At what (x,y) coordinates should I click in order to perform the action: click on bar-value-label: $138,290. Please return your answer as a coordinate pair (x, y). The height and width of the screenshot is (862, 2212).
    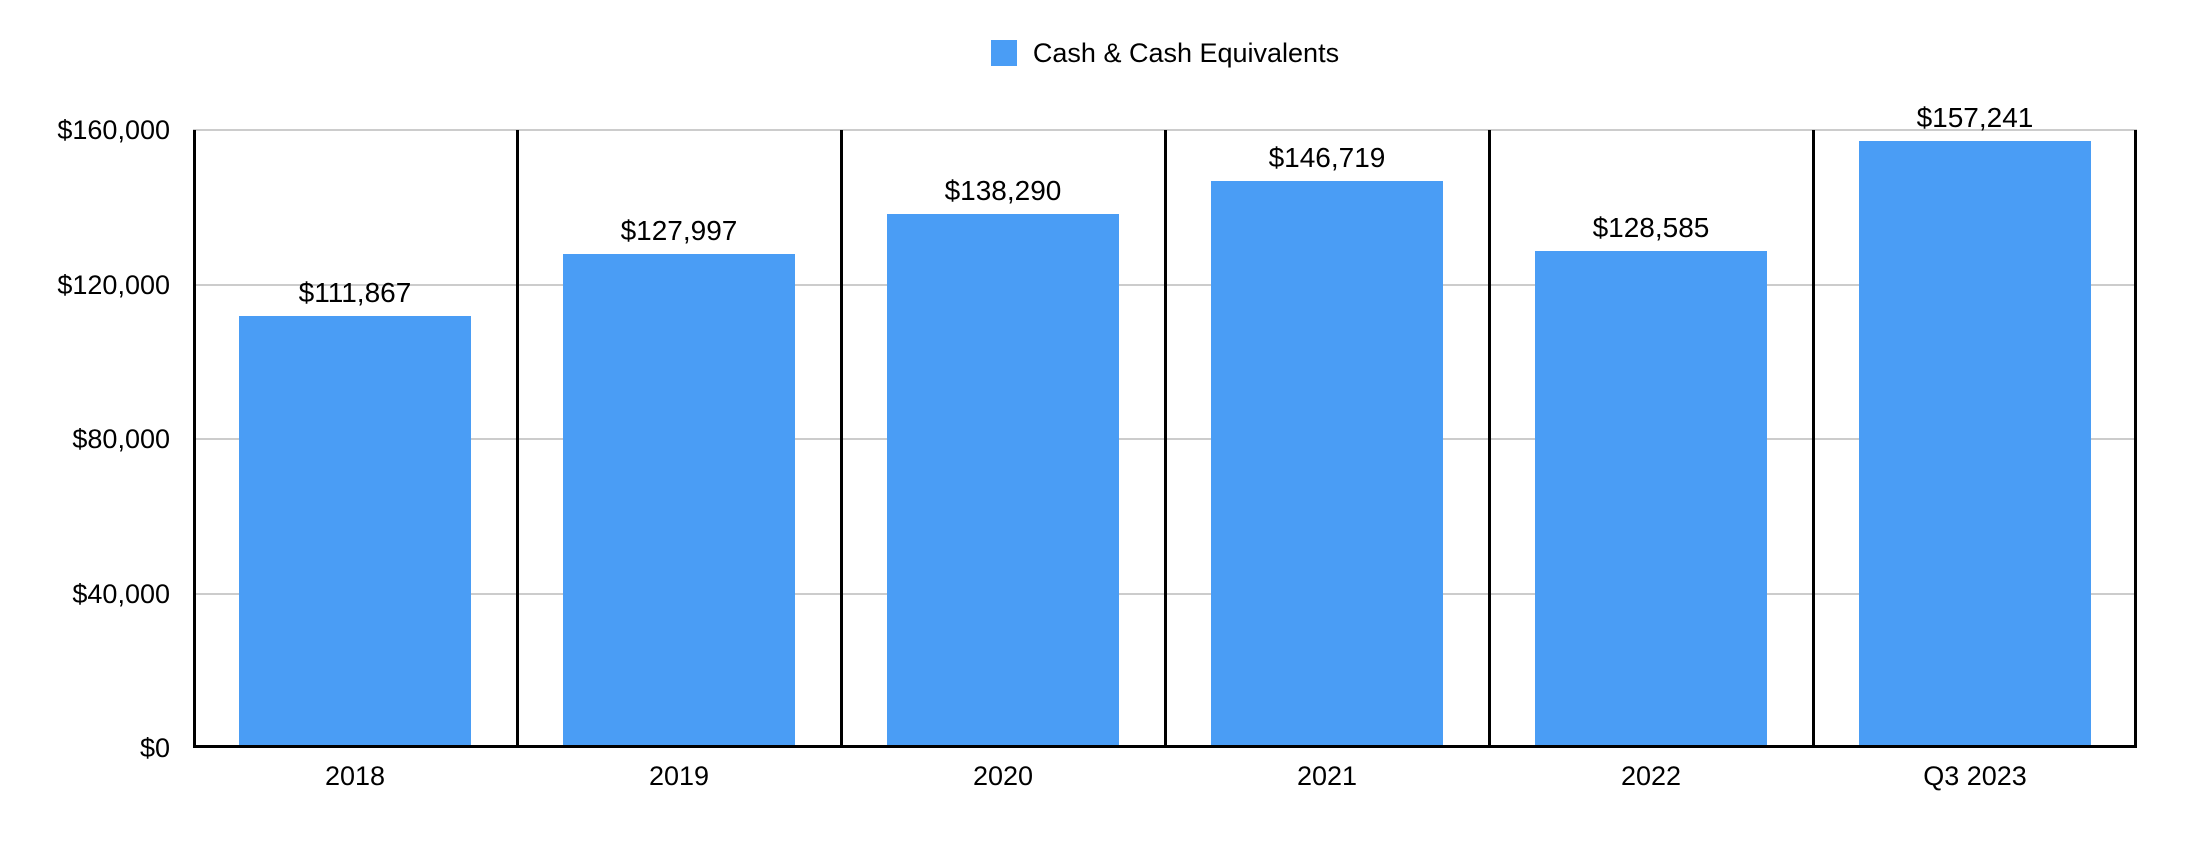
    Looking at the image, I should click on (1003, 190).